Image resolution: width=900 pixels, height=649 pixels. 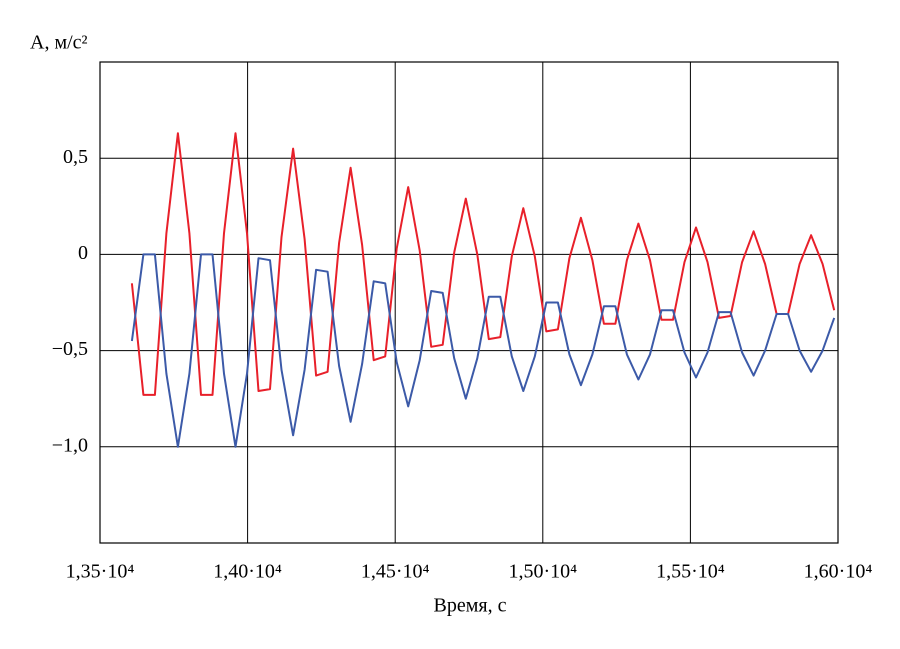 What do you see at coordinates (395, 572) in the screenshot?
I see `x-tick-label: 1,45·10⁴` at bounding box center [395, 572].